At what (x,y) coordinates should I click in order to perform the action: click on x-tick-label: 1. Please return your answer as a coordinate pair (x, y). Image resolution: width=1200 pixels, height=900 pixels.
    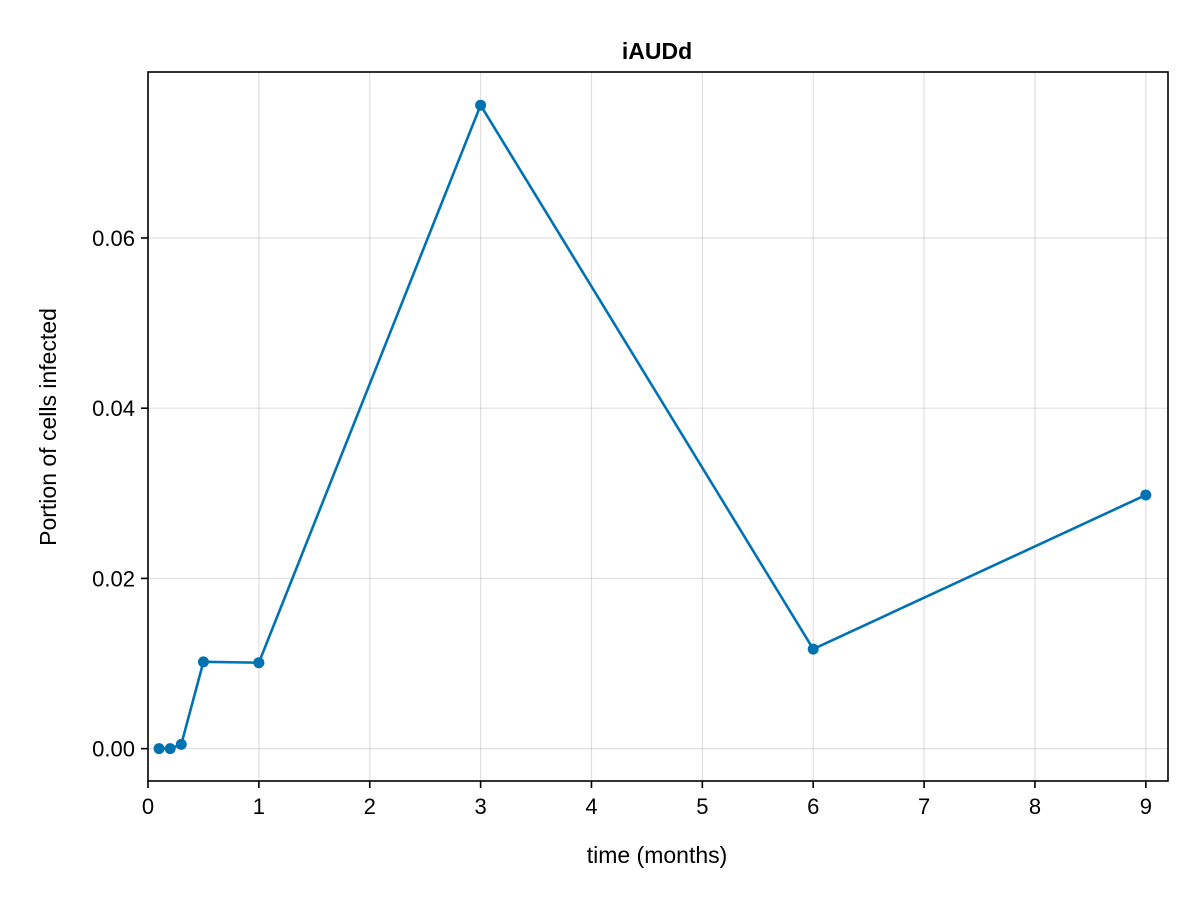
    Looking at the image, I should click on (259, 806).